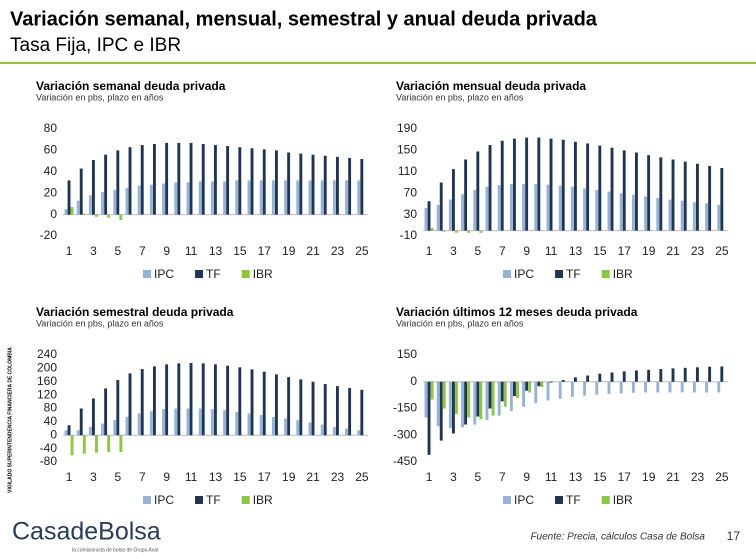  I want to click on y-tick-label: -10, so click(409, 235).